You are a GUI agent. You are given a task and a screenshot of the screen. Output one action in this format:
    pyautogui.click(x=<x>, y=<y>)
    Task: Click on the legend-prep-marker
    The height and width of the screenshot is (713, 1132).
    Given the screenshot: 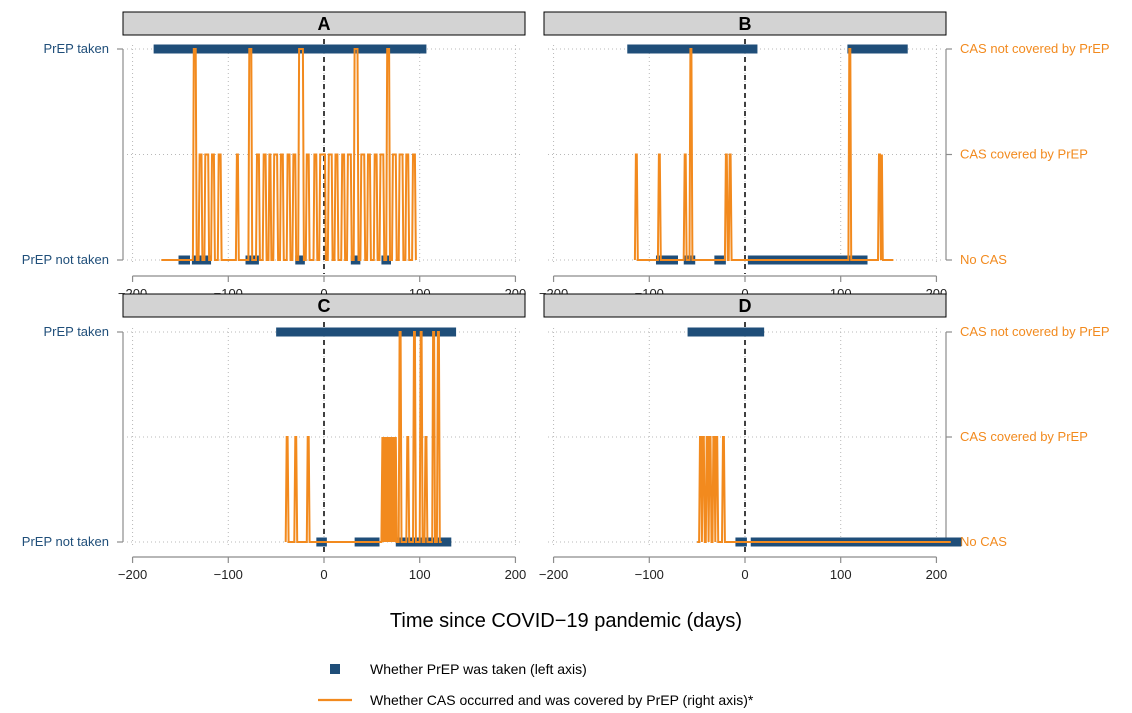 What is the action you would take?
    pyautogui.click(x=335, y=669)
    